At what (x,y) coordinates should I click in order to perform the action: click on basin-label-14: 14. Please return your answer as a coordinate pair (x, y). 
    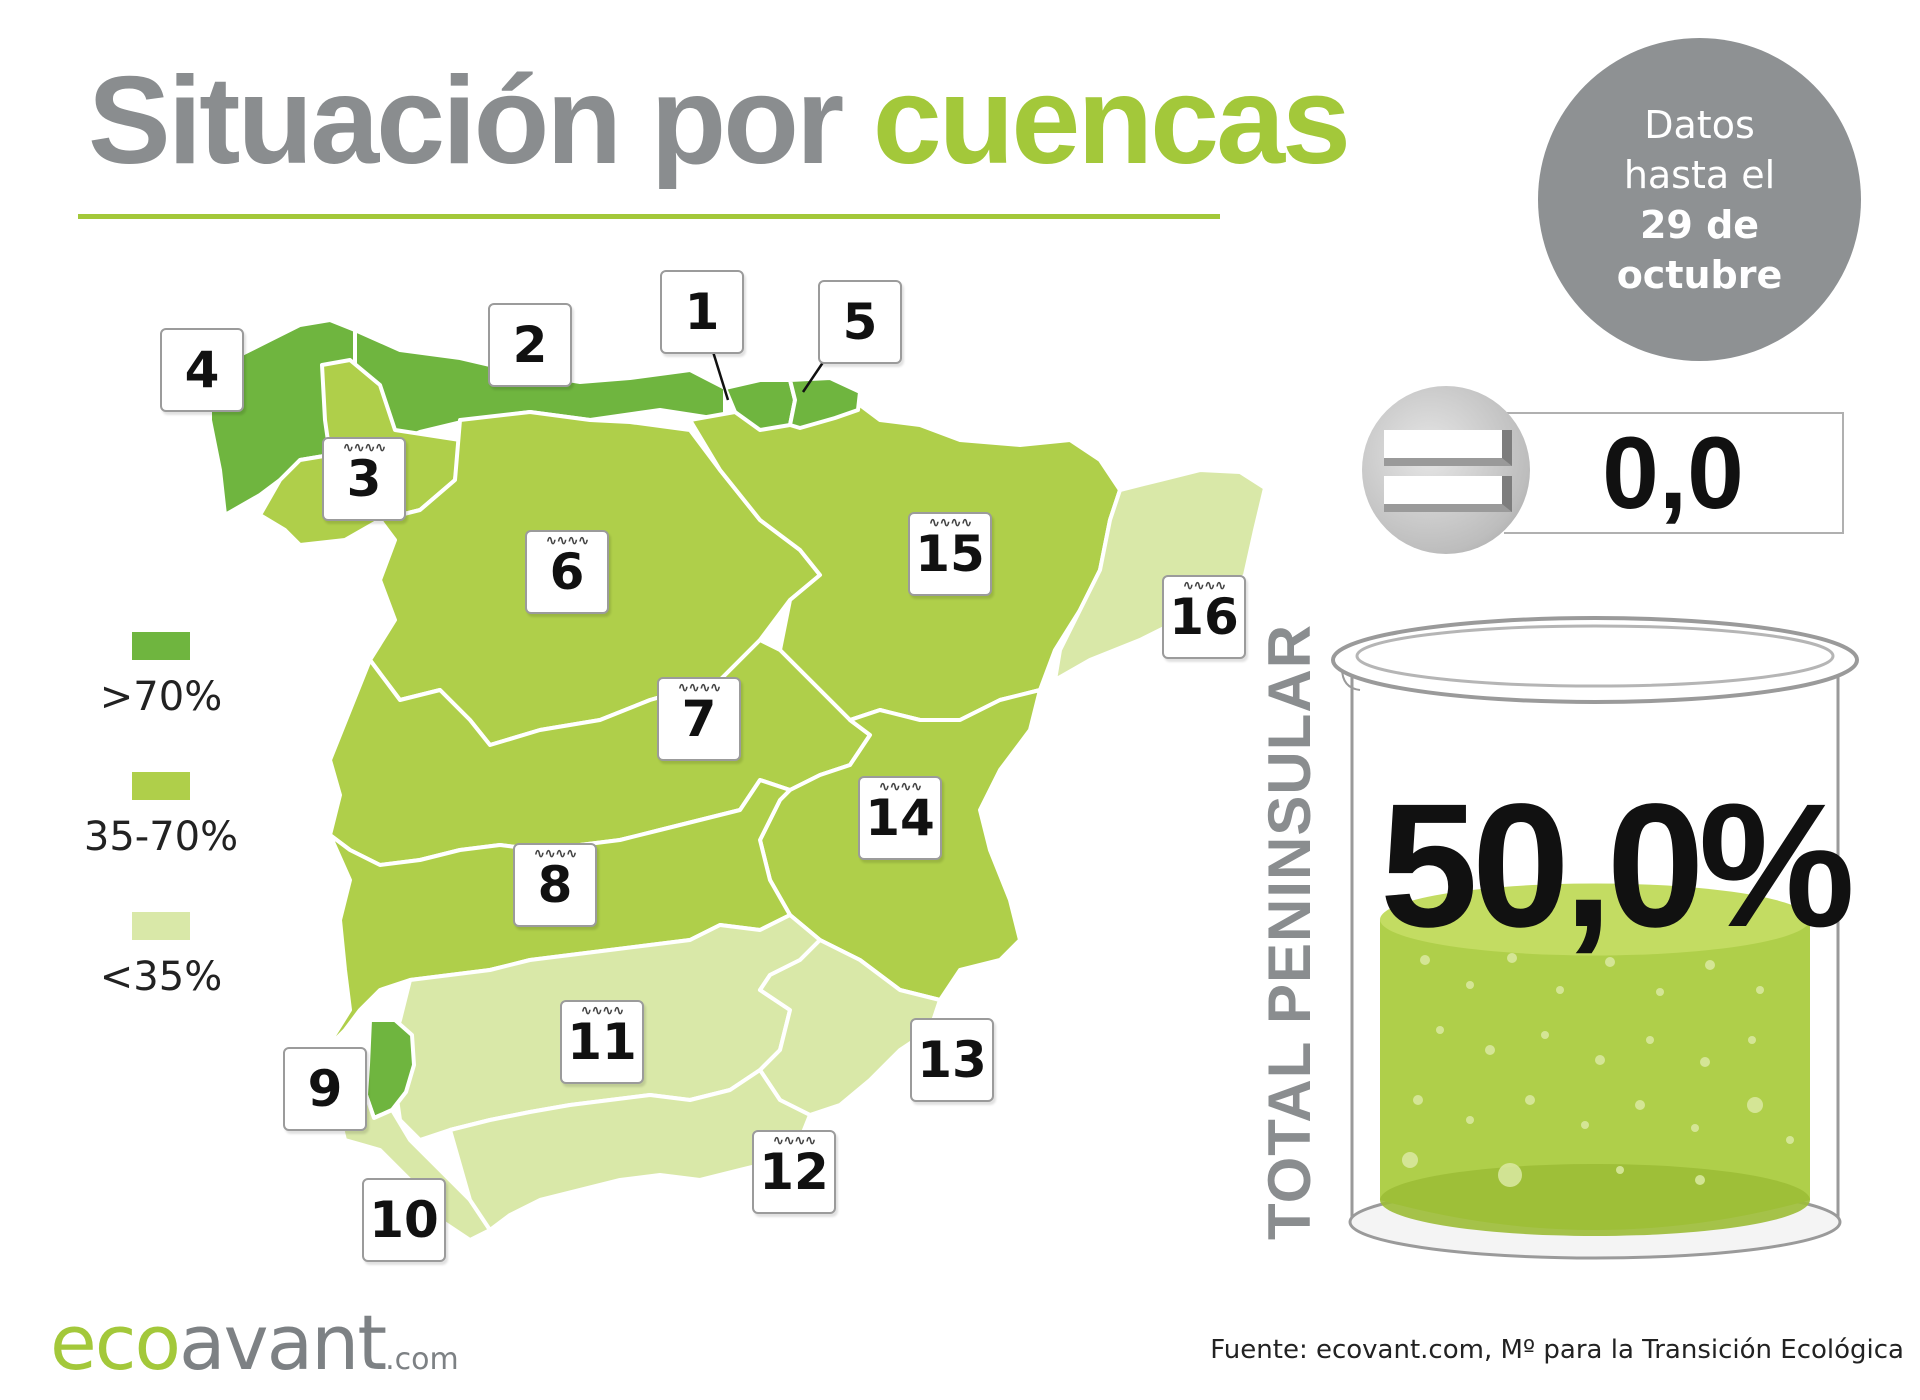
    Looking at the image, I should click on (900, 818).